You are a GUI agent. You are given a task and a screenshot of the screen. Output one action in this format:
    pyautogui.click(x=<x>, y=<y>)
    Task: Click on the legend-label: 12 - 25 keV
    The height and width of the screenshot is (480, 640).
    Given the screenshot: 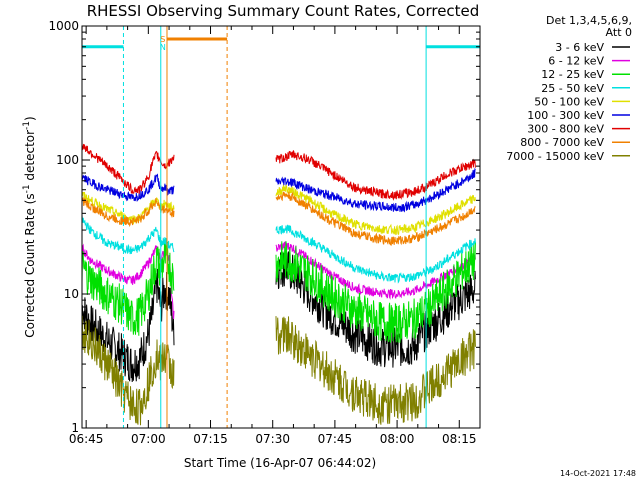 What is the action you would take?
    pyautogui.click(x=572, y=74)
    